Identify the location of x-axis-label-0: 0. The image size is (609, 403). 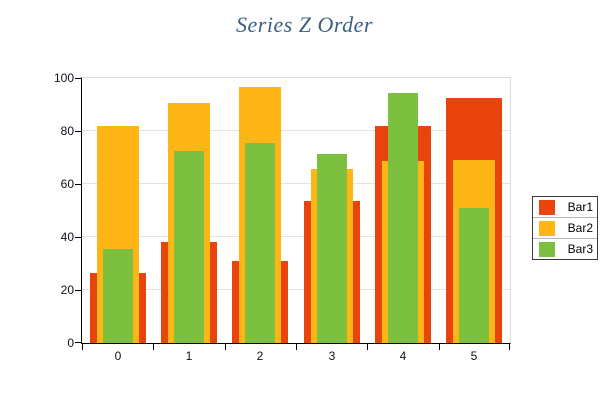
(118, 356).